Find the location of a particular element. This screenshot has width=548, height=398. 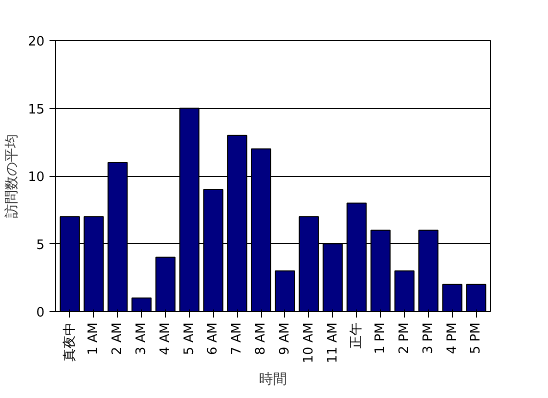

x-tick-label: 9 AM is located at coordinates (284, 339).